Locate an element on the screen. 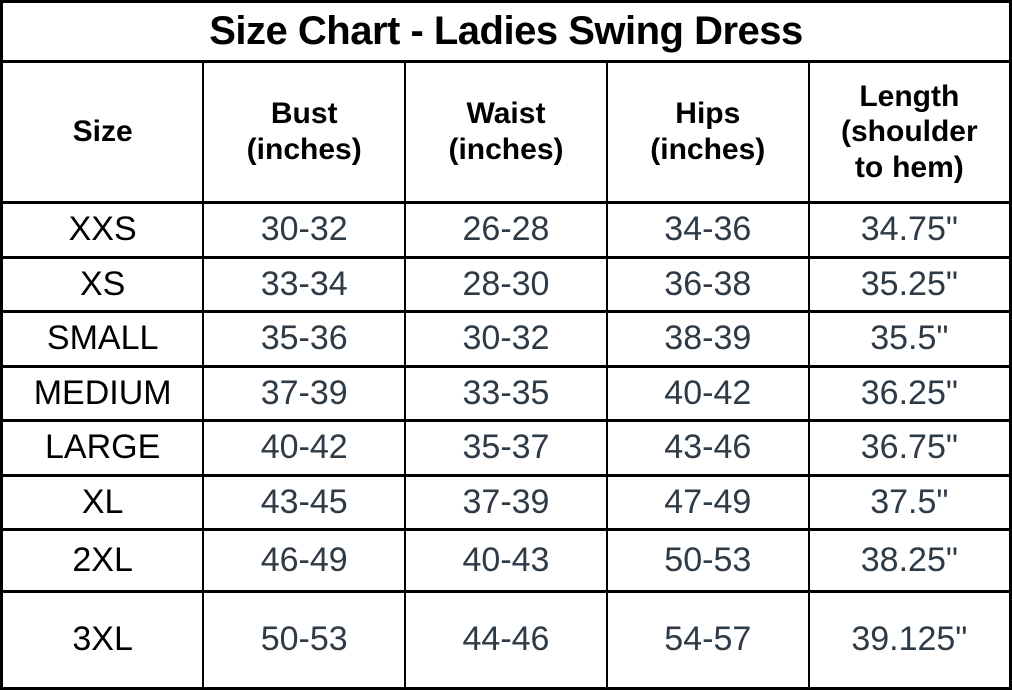 Image resolution: width=1012 pixels, height=690 pixels. bust-value: 46-49 is located at coordinates (304, 560).